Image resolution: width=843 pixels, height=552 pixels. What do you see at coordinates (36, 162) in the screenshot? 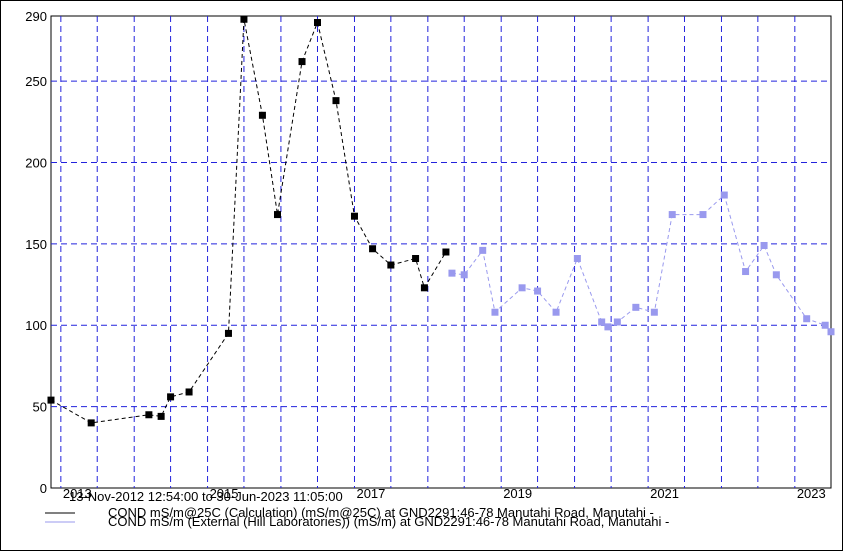
I see `y-tick-label: 200` at bounding box center [36, 162].